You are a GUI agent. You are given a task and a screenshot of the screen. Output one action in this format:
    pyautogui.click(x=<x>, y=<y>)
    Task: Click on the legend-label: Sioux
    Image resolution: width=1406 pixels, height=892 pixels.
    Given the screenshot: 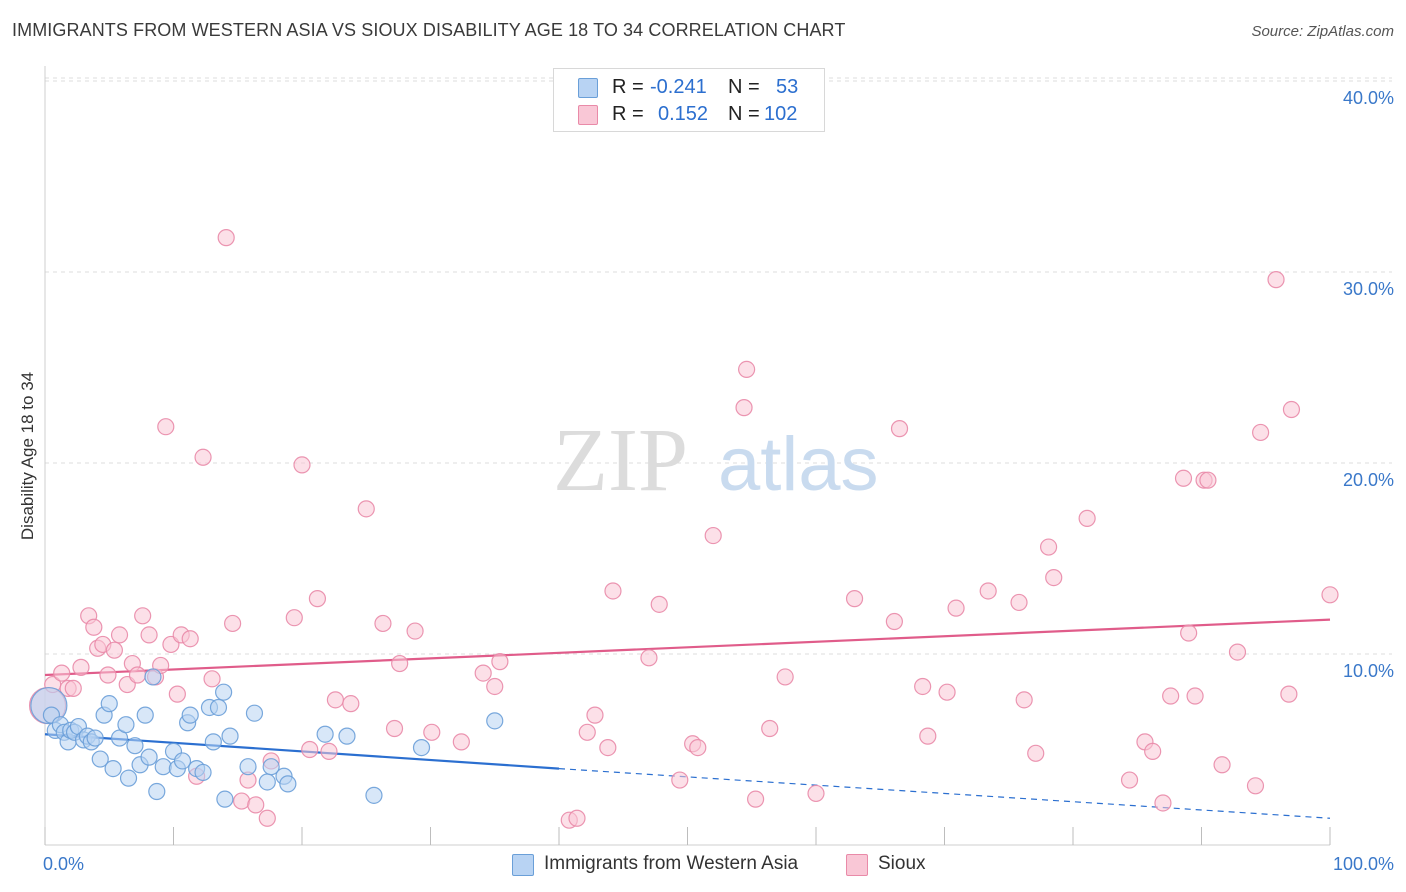 What is the action you would take?
    pyautogui.click(x=902, y=863)
    